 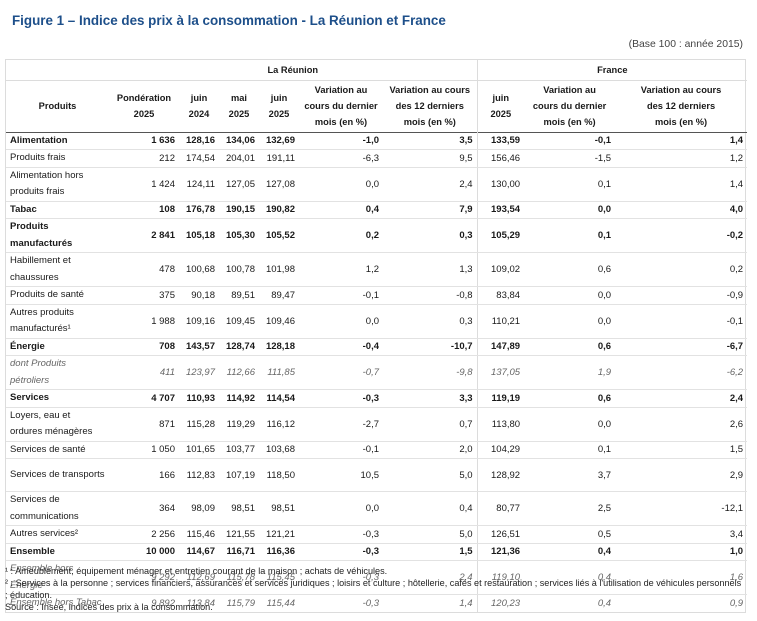 I want to click on row-label: Produits de santé, so click(x=57, y=295).